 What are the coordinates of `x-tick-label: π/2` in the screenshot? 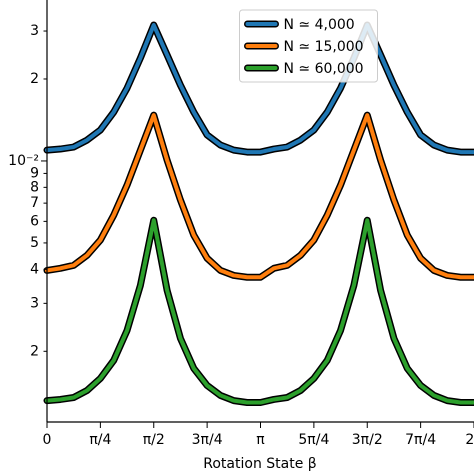 It's located at (154, 440).